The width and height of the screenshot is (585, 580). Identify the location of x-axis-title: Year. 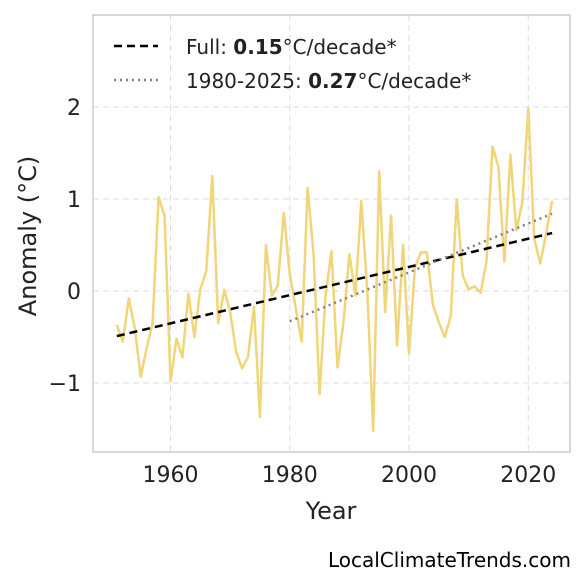
(331, 511).